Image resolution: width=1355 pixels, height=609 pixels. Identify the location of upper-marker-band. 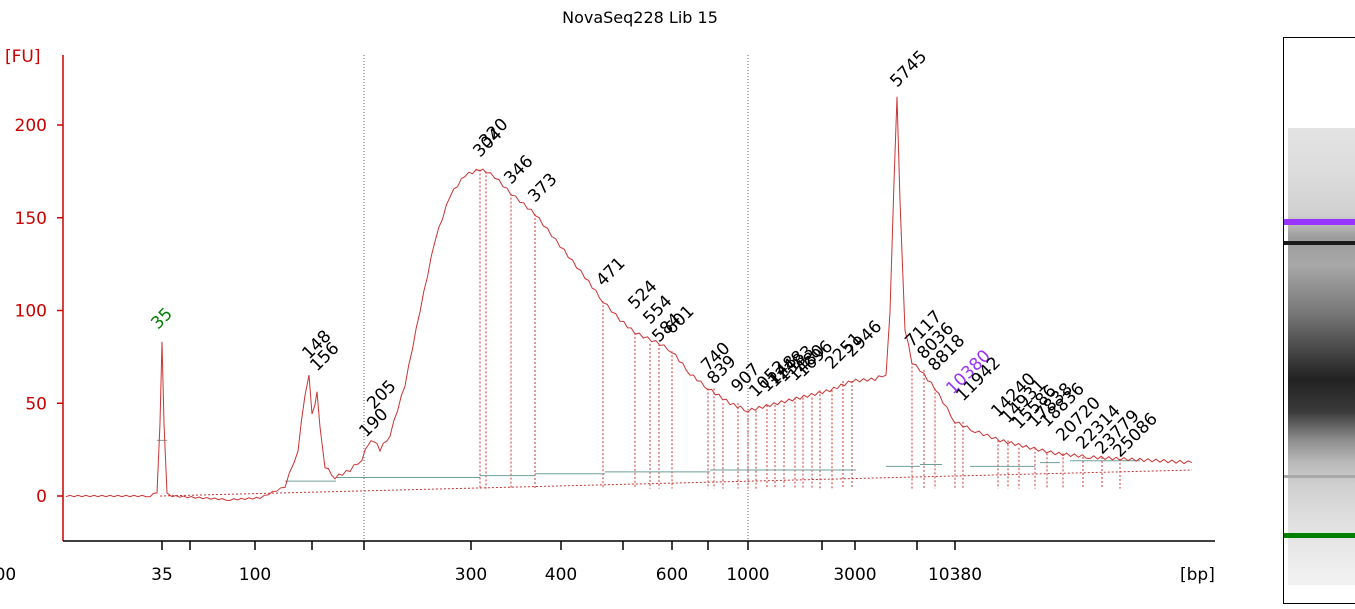
(1319, 222).